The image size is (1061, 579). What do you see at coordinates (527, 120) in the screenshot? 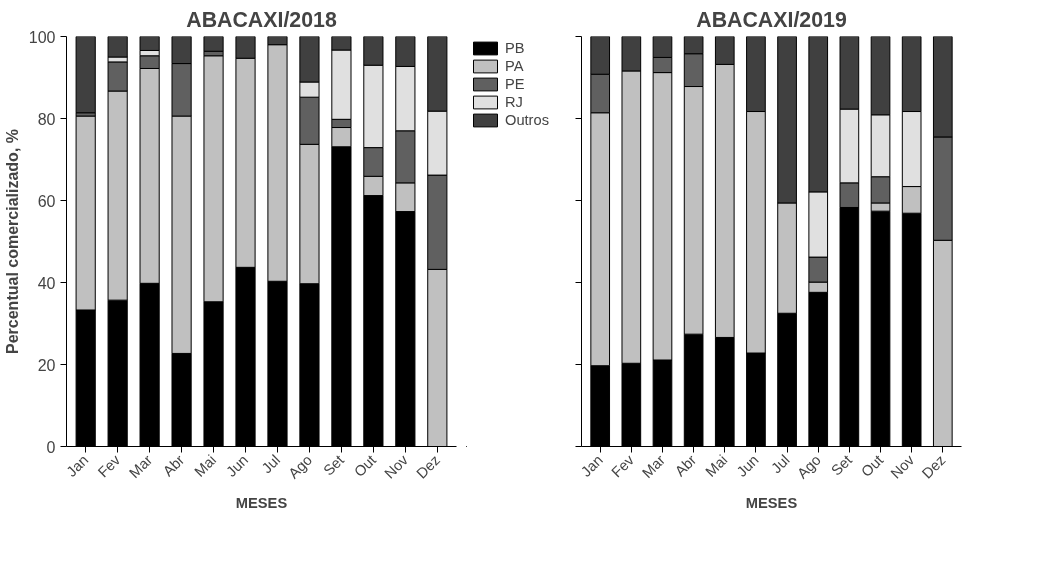
I see `legend-label: Outros` at bounding box center [527, 120].